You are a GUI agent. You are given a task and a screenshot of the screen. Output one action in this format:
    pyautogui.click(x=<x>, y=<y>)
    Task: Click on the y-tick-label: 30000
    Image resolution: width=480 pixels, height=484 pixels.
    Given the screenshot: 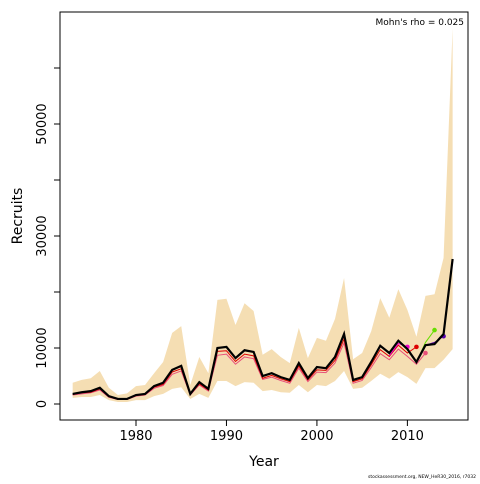 What is the action you would take?
    pyautogui.click(x=42, y=235)
    